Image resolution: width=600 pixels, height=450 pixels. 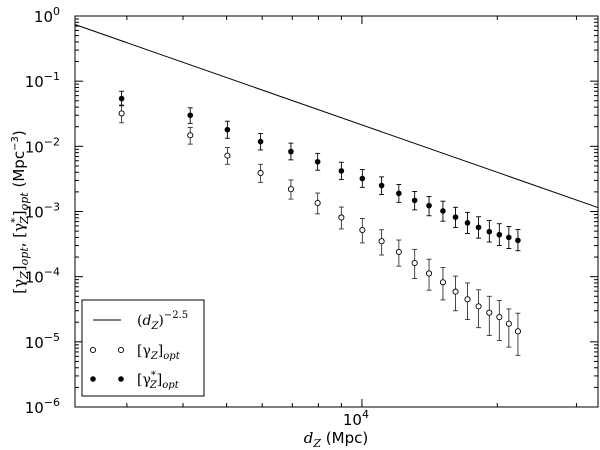 I want to click on legend-box, so click(x=143, y=348).